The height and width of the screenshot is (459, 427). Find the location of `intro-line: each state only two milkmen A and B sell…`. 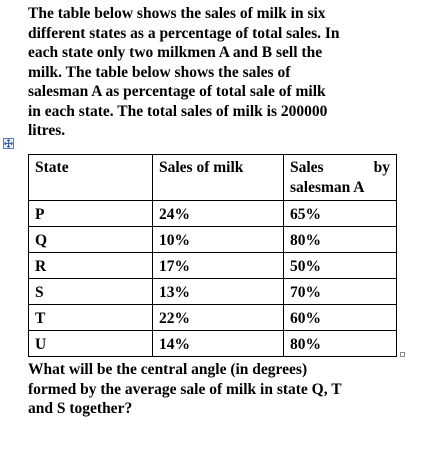

intro-line: each state only two milkmen A and B sell… is located at coordinates (175, 52).